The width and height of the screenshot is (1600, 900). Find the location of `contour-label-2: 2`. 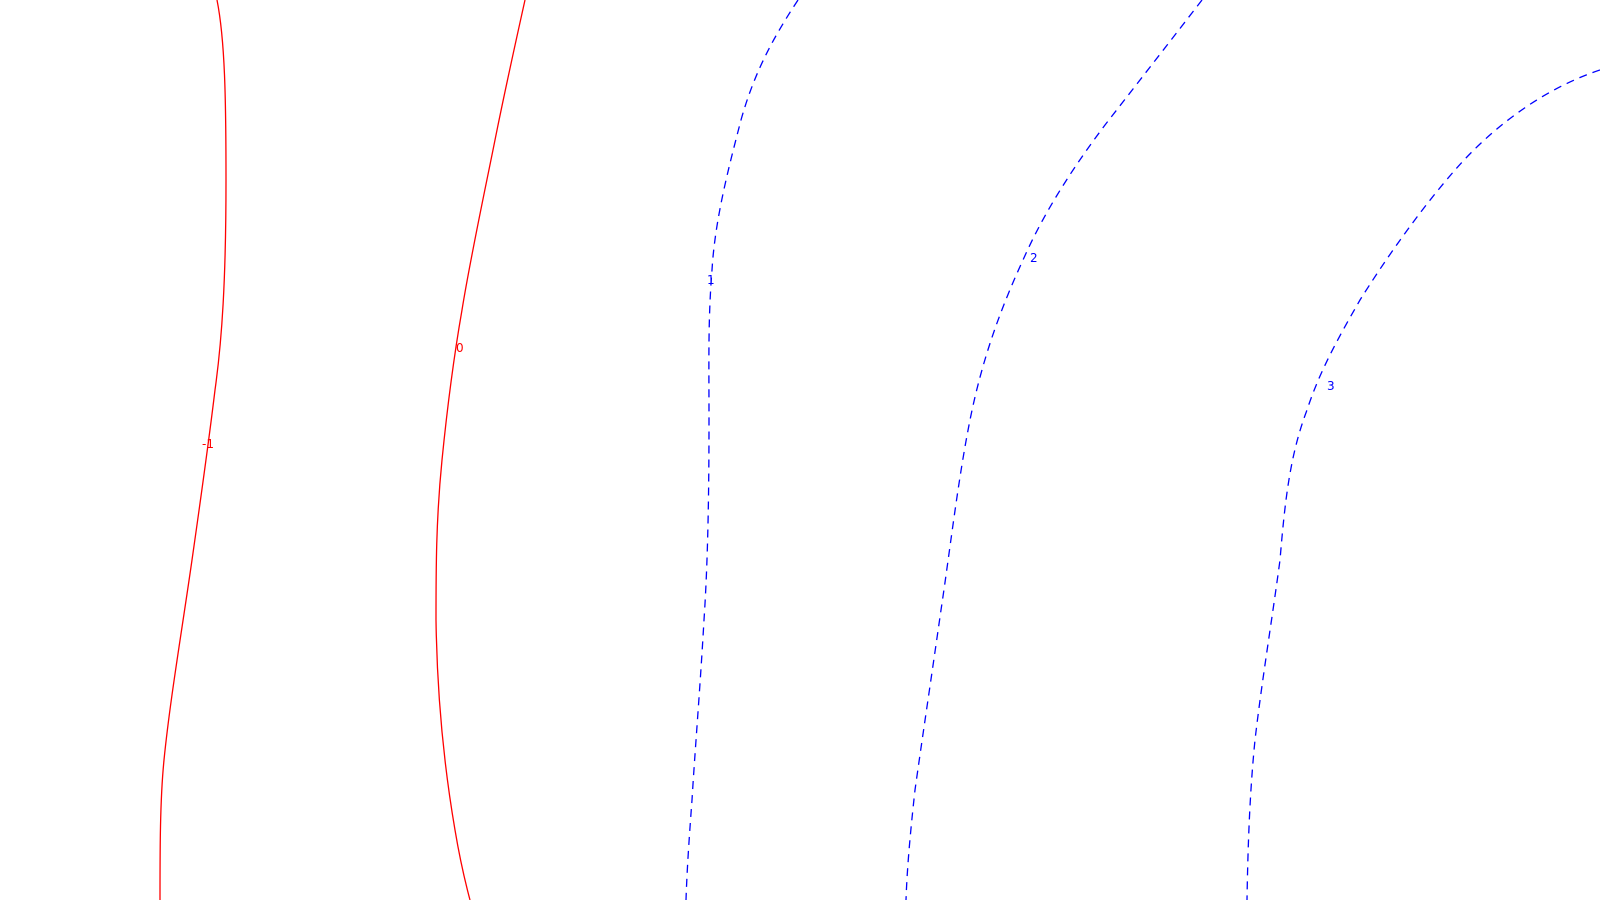

contour-label-2: 2 is located at coordinates (1034, 258).